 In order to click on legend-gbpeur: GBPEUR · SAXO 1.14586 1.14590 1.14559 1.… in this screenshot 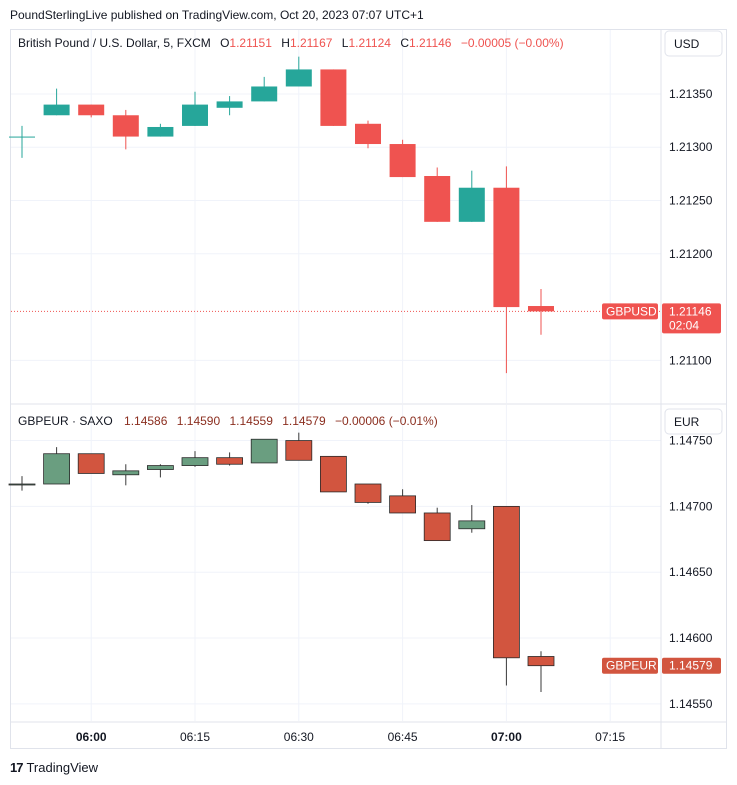, I will do `click(228, 421)`.